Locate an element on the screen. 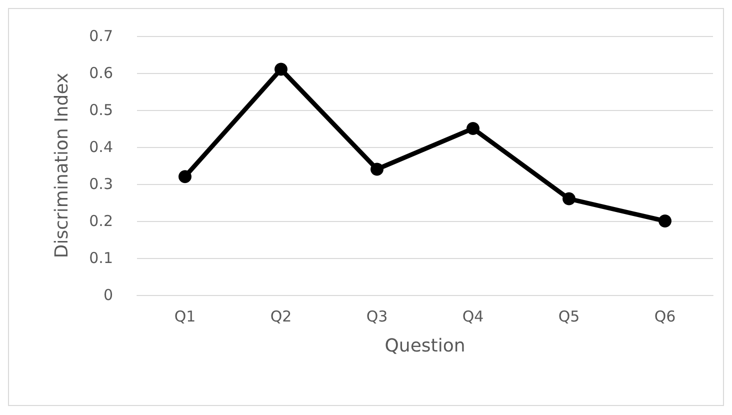  y-tick-label: 0.4 is located at coordinates (101, 147).